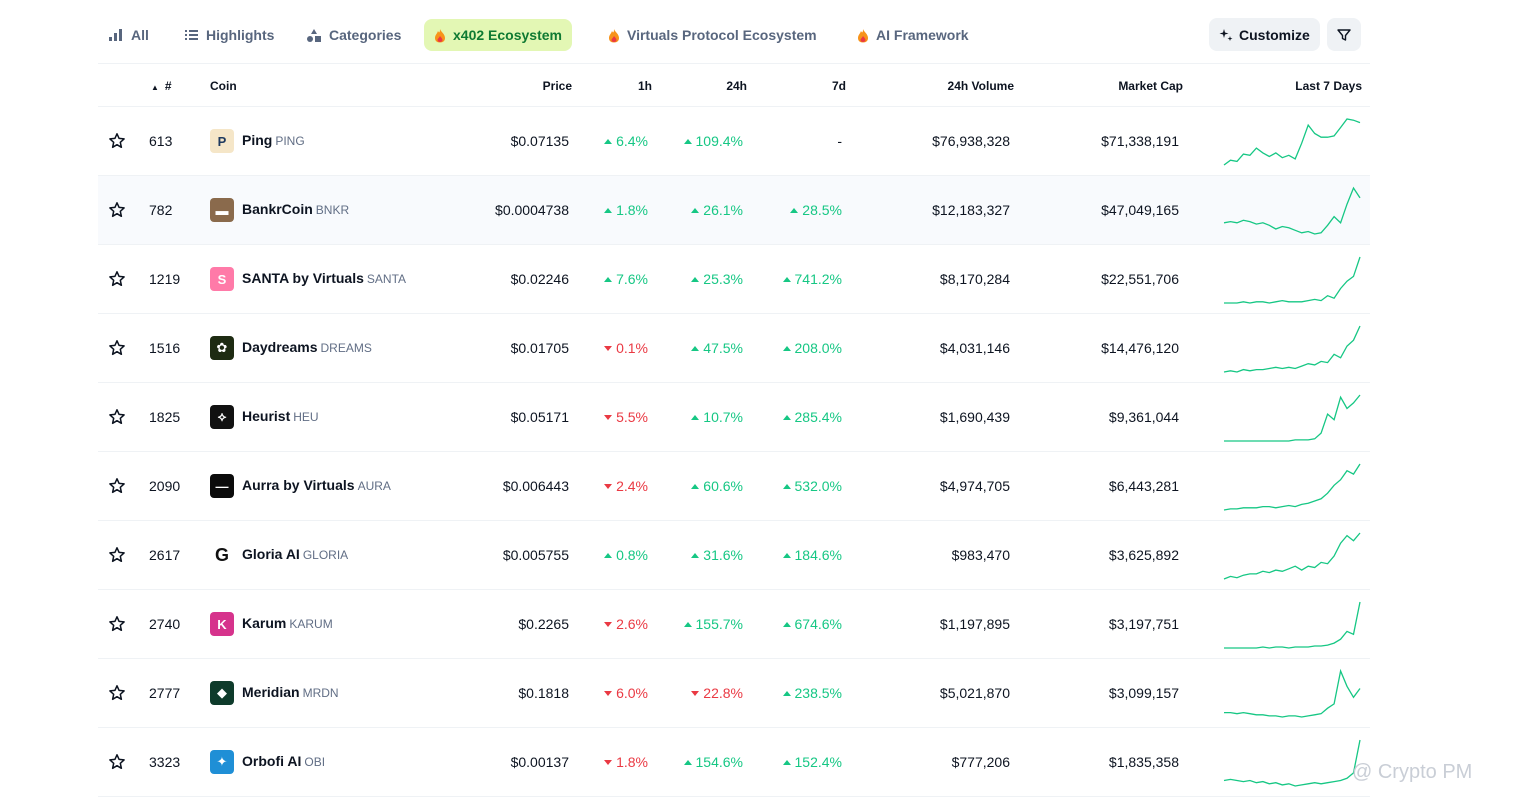 The height and width of the screenshot is (801, 1539). What do you see at coordinates (717, 348) in the screenshot?
I see `change-24h: 47.5%` at bounding box center [717, 348].